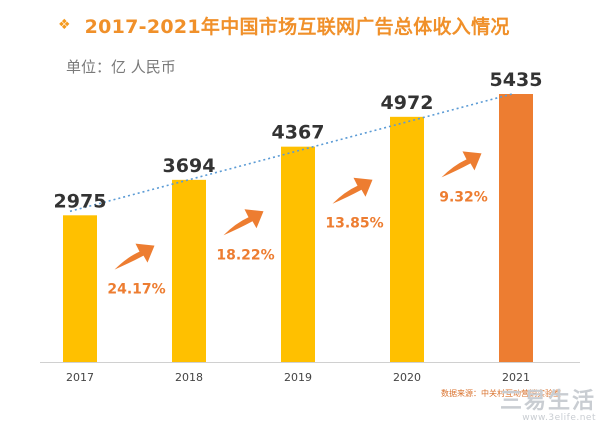 The height and width of the screenshot is (427, 600). I want to click on x-tick-2019: 2019, so click(298, 377).